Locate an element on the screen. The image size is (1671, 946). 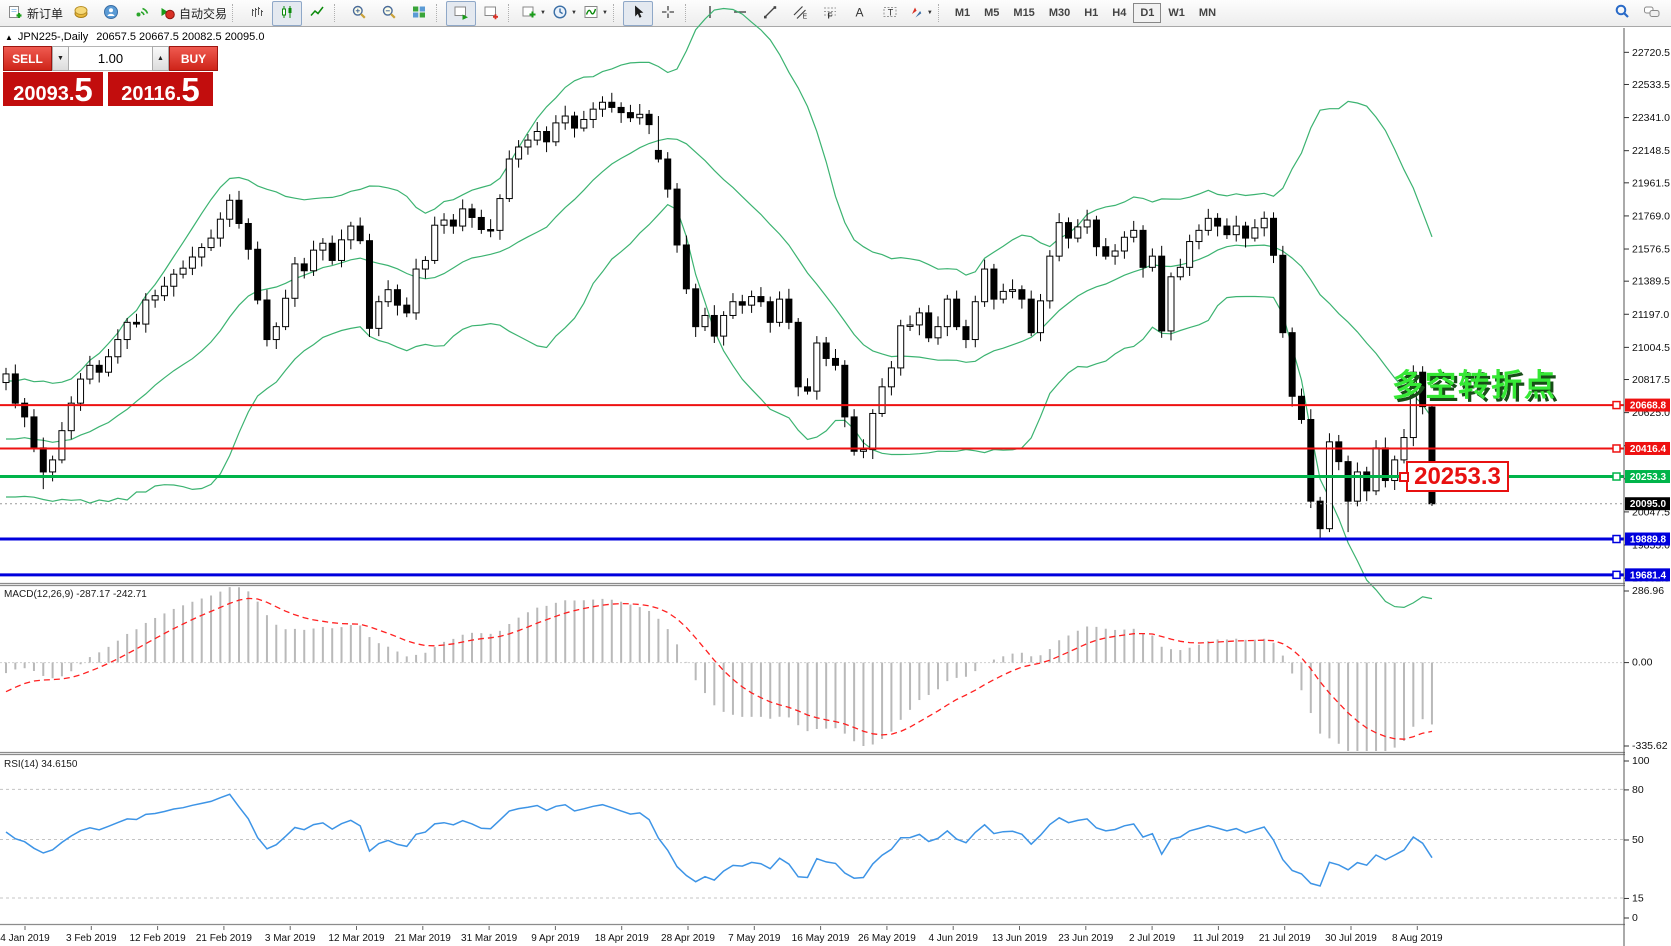
autotrading-button: 自动交易 is located at coordinates (193, 13).